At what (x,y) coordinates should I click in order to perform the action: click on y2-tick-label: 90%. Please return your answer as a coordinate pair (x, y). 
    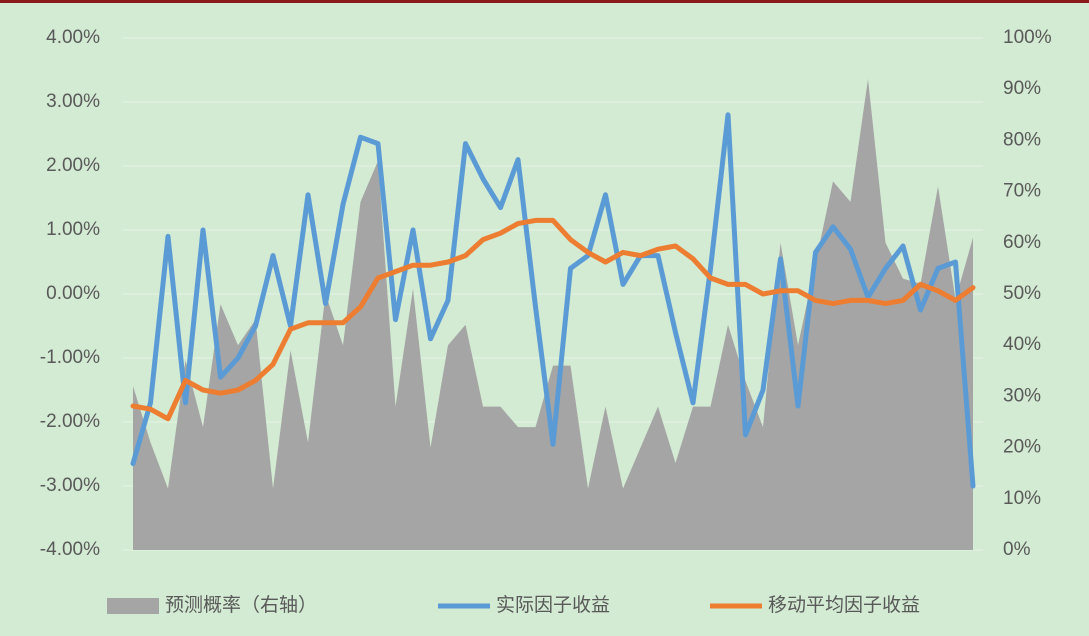
    Looking at the image, I should click on (1022, 88).